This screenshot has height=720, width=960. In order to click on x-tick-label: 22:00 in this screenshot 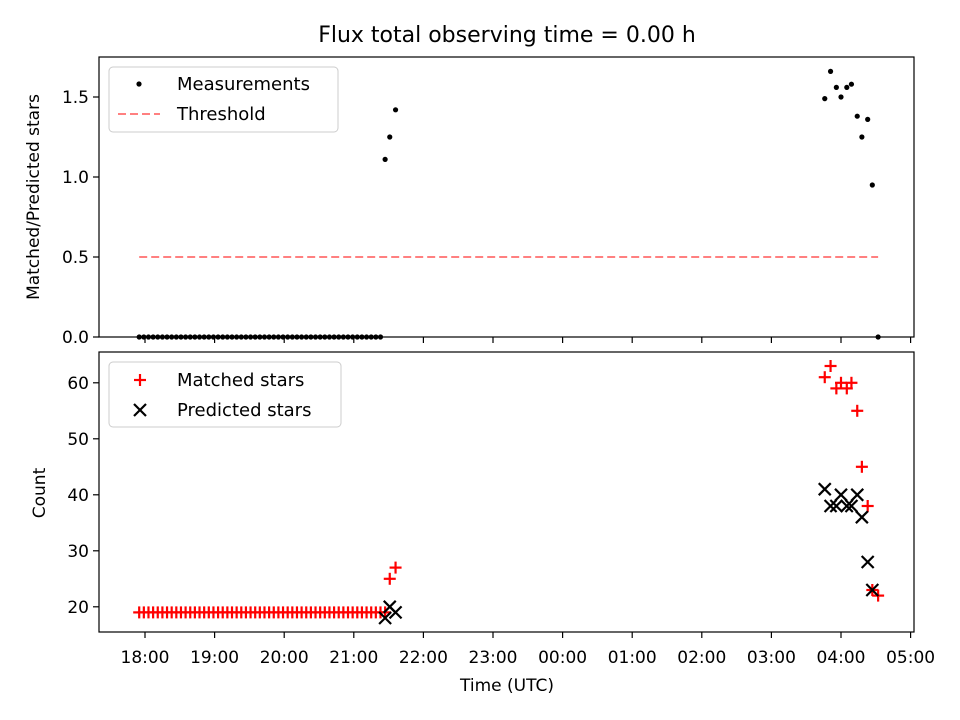, I will do `click(423, 658)`.